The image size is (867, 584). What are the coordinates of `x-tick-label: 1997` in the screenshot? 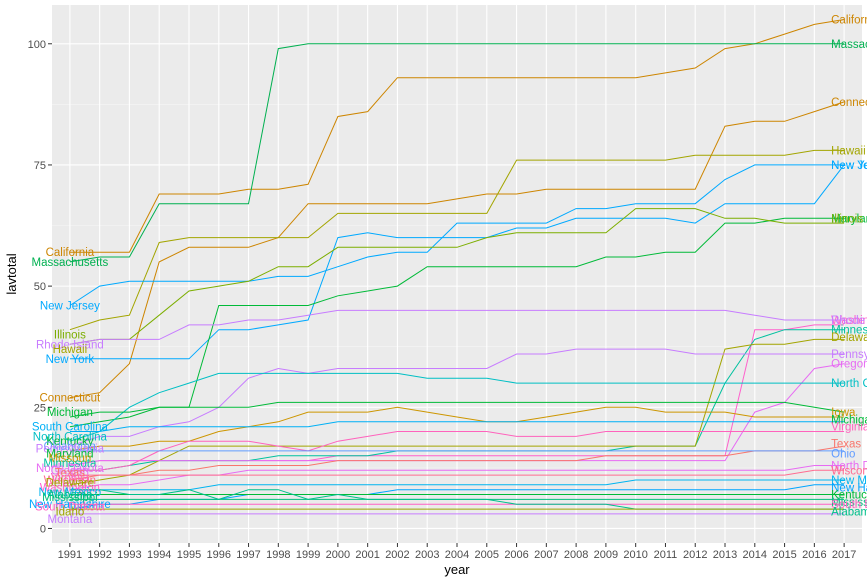 It's located at (248, 555).